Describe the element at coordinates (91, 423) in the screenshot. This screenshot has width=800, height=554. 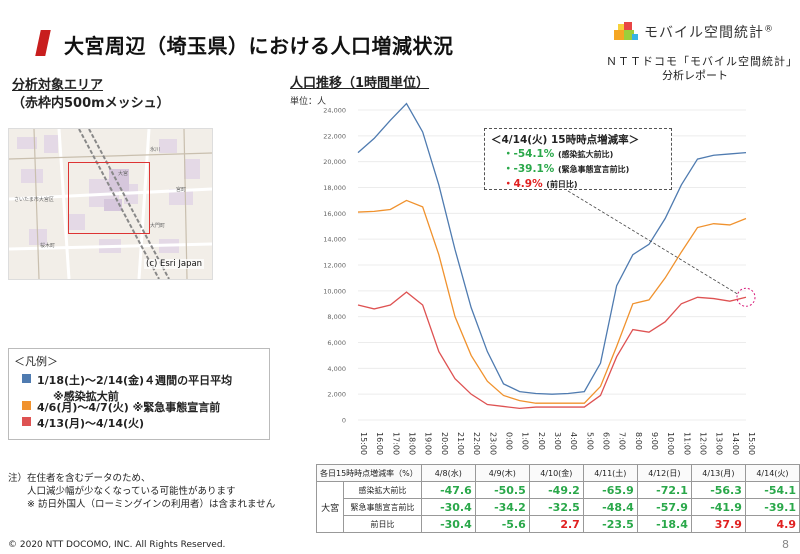
I see `legend-label: 4/13(月)～4/14(火)` at that location.